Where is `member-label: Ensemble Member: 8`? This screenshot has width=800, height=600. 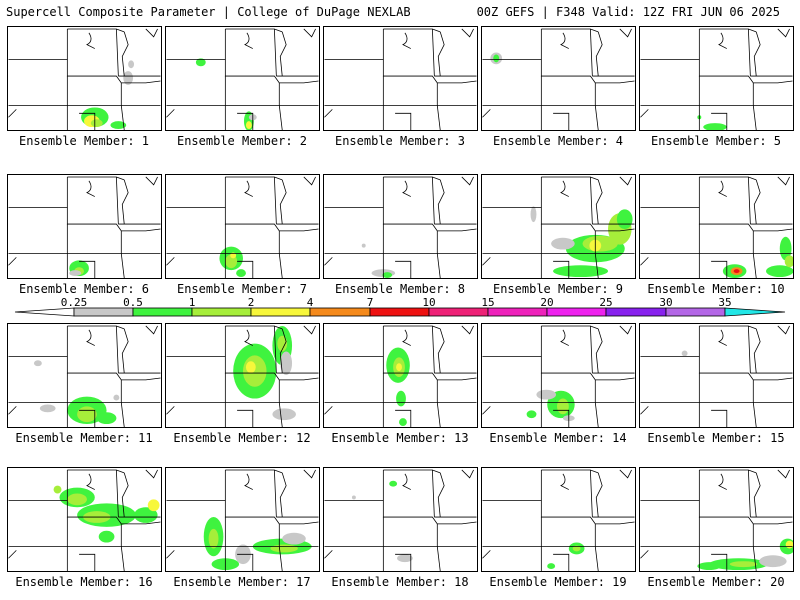 member-label: Ensemble Member: 8 is located at coordinates (400, 289).